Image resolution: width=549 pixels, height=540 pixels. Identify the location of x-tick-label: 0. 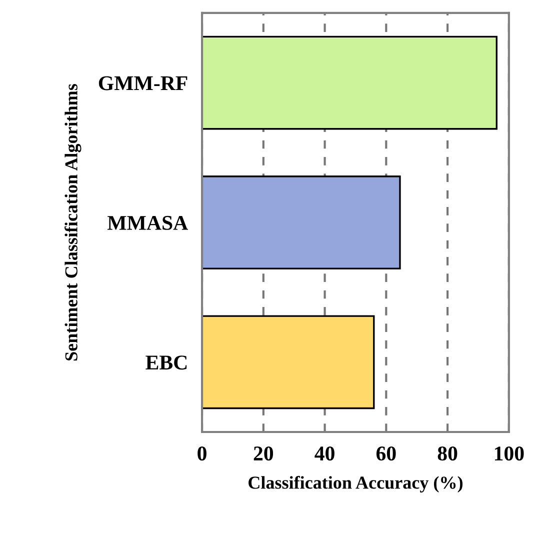
(202, 453).